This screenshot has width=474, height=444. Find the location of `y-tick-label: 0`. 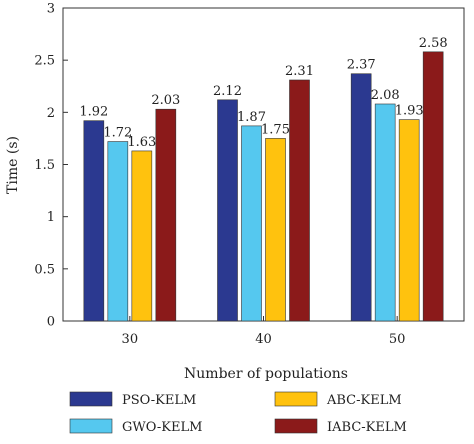

y-tick-label: 0 is located at coordinates (51, 322).